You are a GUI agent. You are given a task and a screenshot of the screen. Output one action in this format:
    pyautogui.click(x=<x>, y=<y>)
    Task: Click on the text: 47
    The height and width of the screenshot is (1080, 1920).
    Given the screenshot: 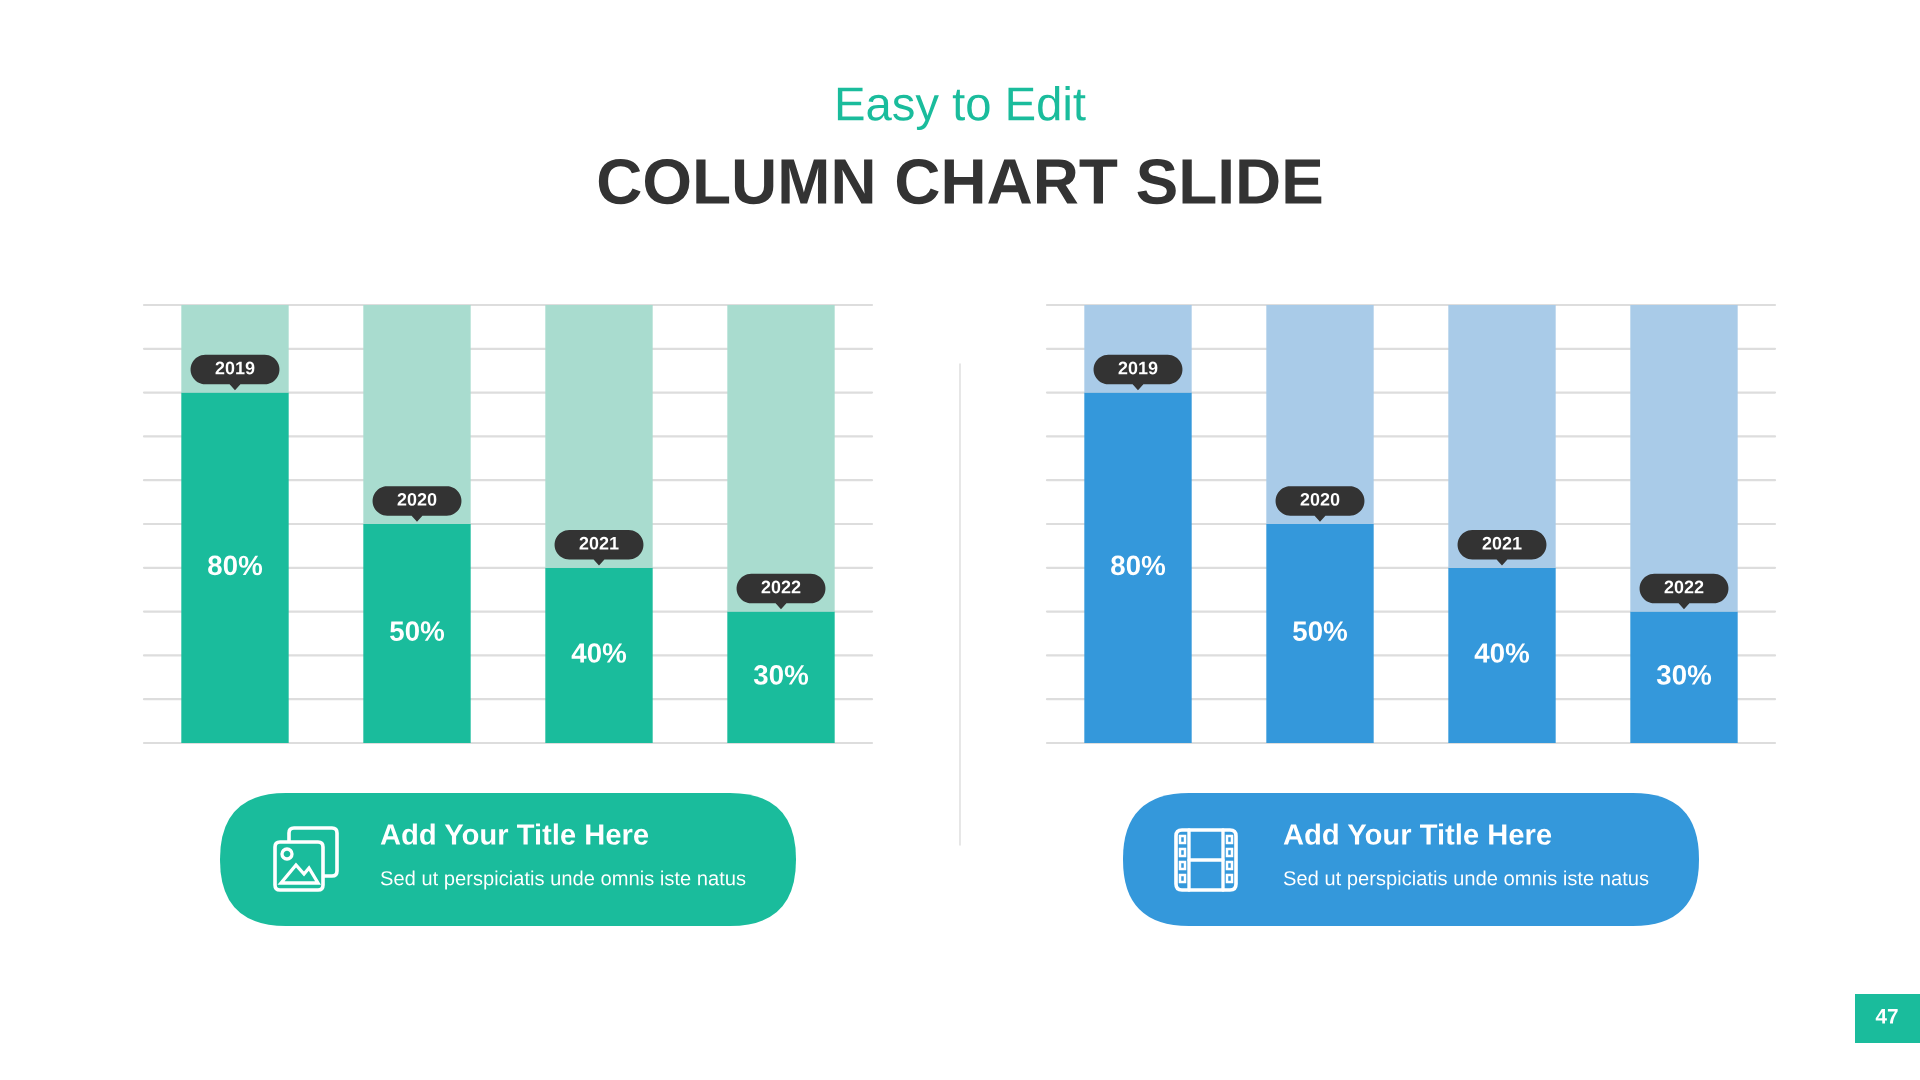 What is the action you would take?
    pyautogui.click(x=1886, y=1016)
    